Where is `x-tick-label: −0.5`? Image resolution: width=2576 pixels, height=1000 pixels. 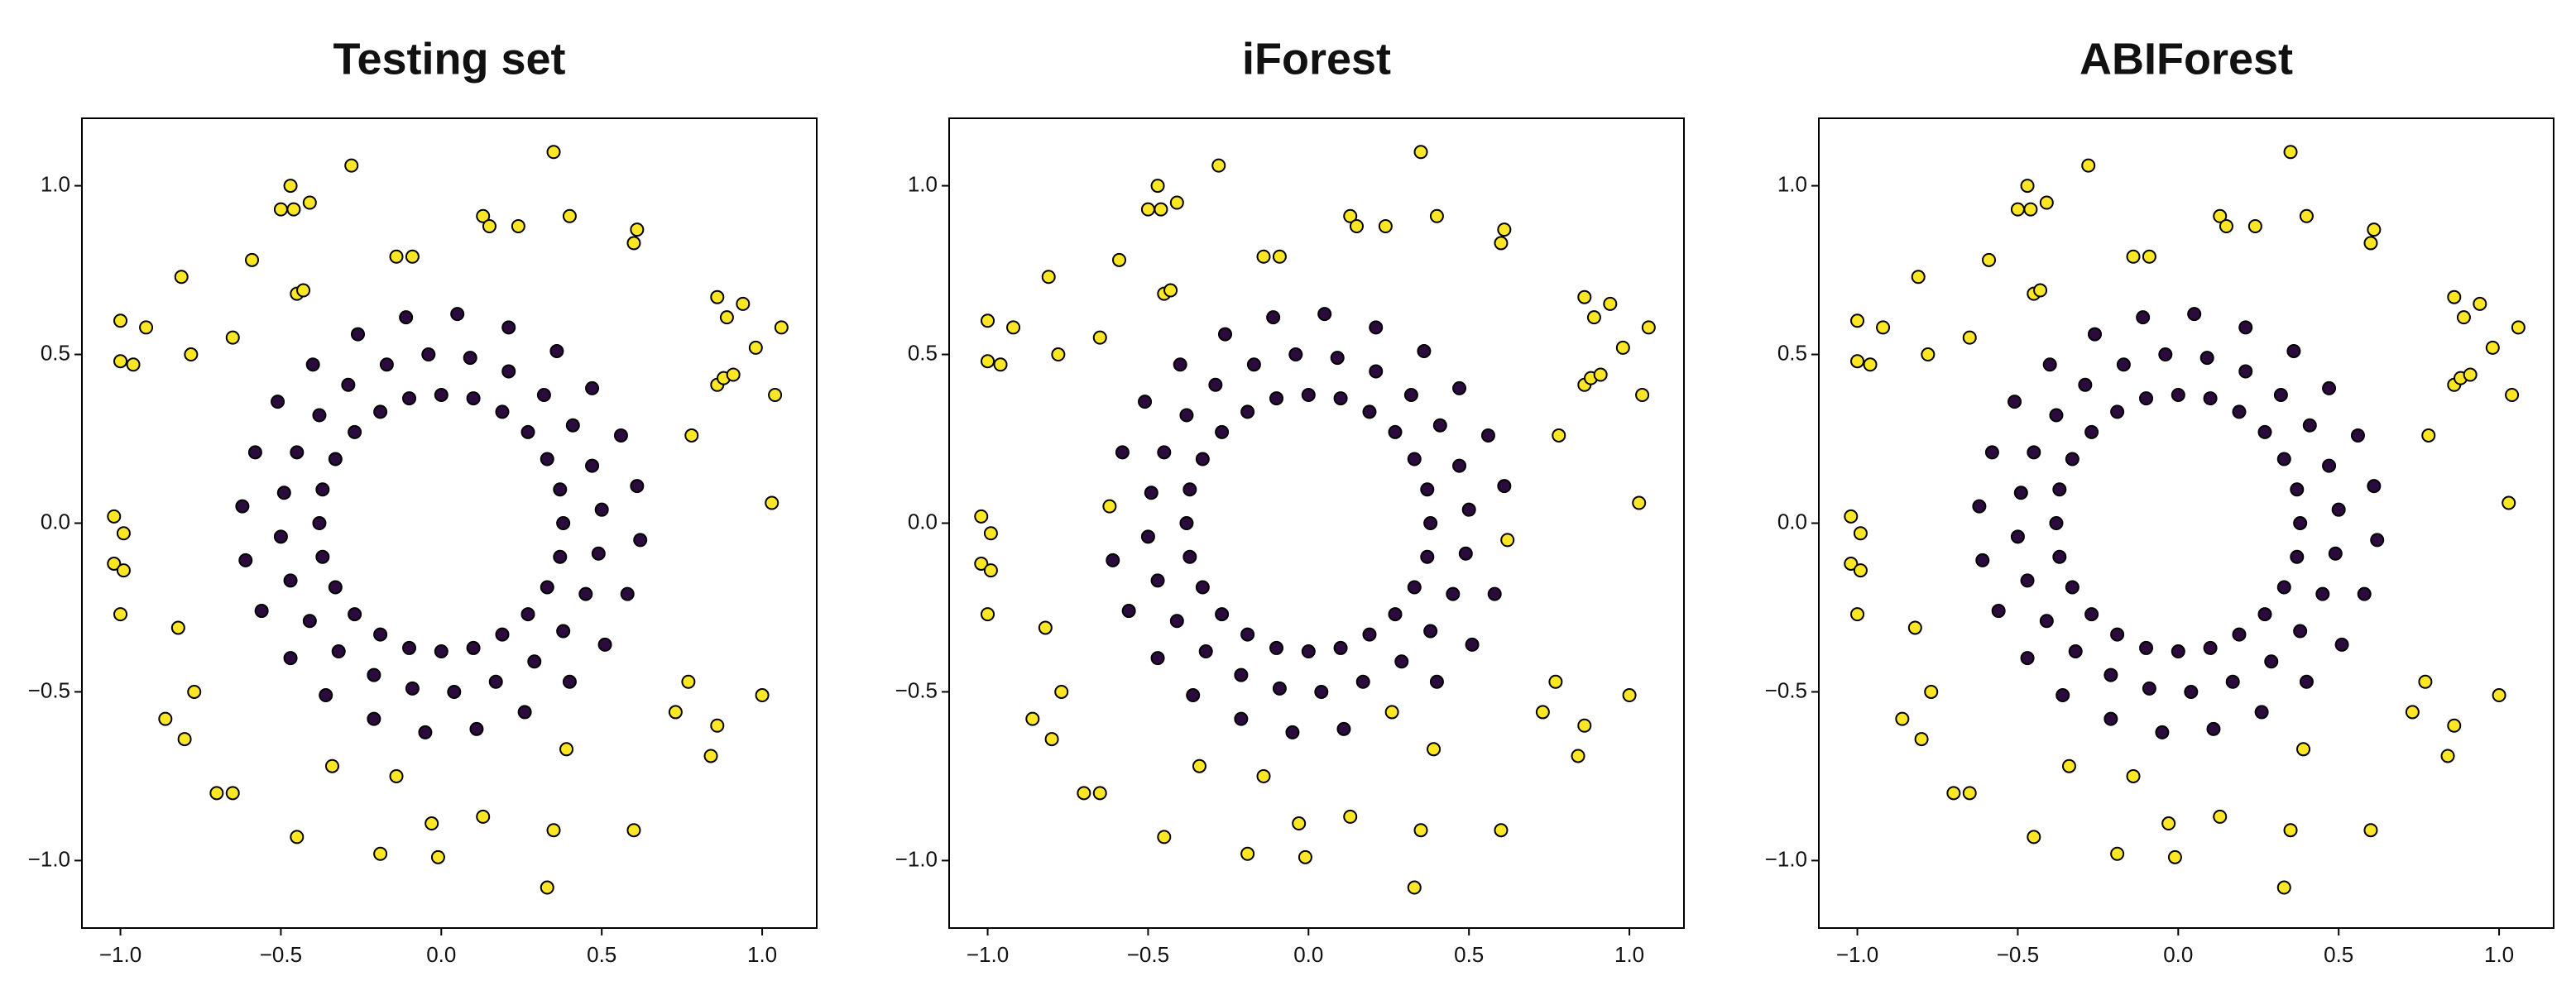
x-tick-label: −0.5 is located at coordinates (2018, 955).